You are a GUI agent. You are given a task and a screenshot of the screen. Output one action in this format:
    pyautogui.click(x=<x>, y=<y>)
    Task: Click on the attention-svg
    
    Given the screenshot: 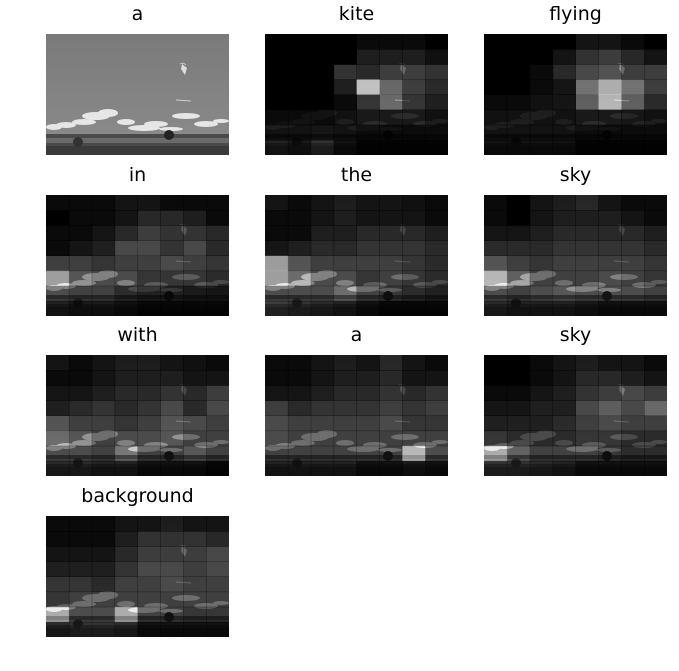 What is the action you would take?
    pyautogui.click(x=137, y=576)
    